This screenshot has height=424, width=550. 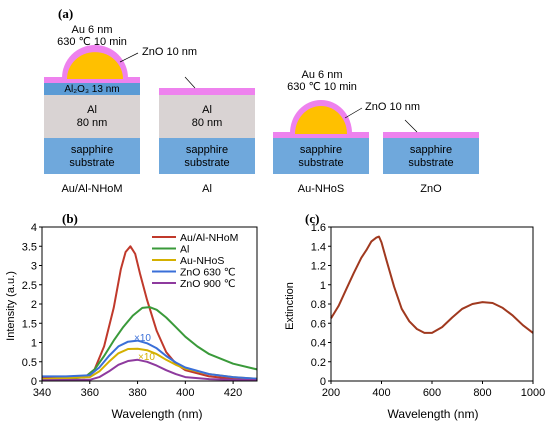 I want to click on structure-name: Au-NHoS, so click(x=321, y=189).